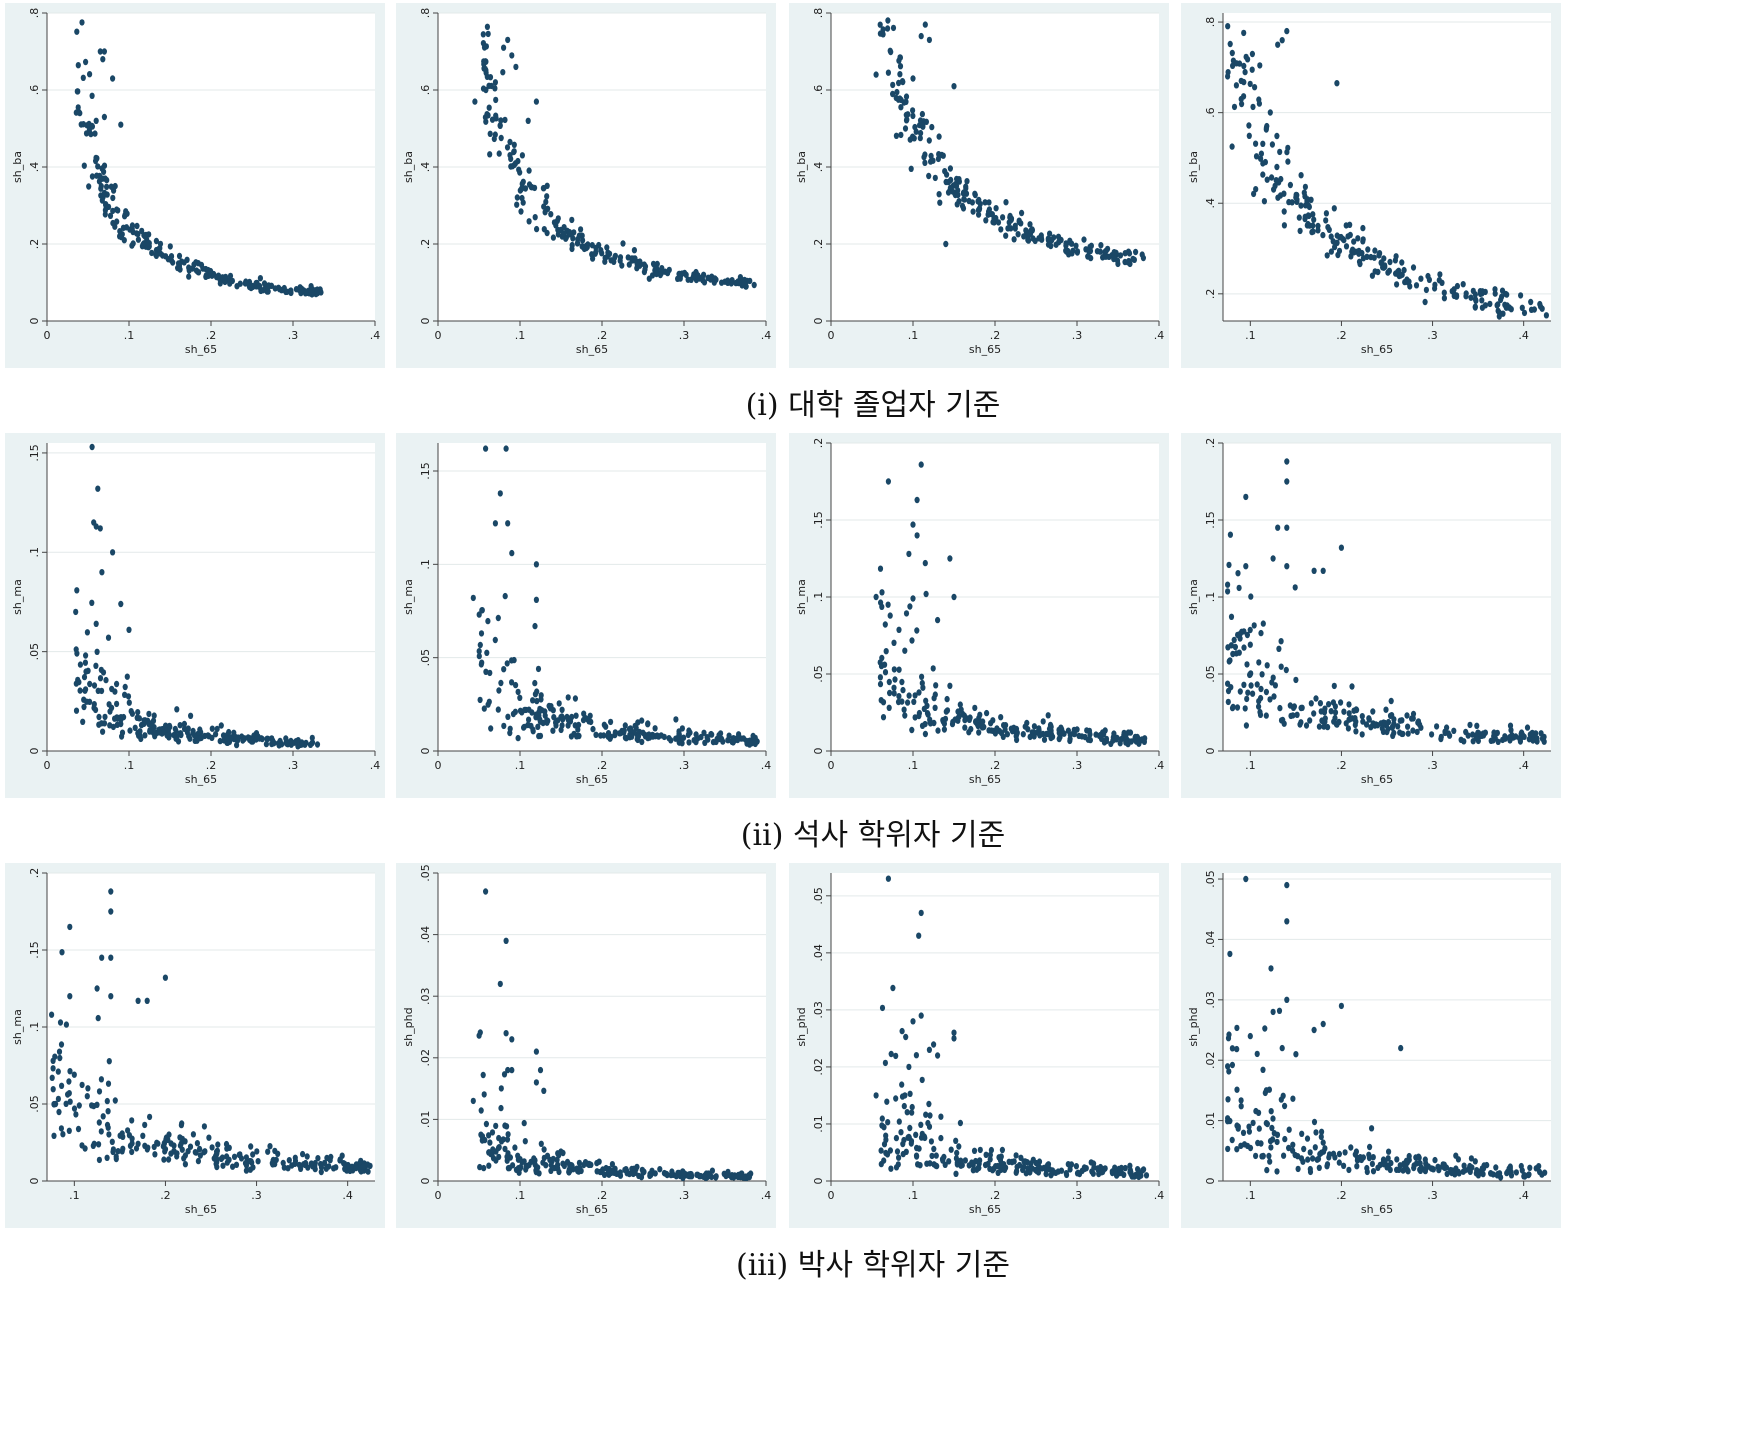 The image size is (1746, 1436). What do you see at coordinates (818, 90) in the screenshot?
I see `y-tick-label: .6` at bounding box center [818, 90].